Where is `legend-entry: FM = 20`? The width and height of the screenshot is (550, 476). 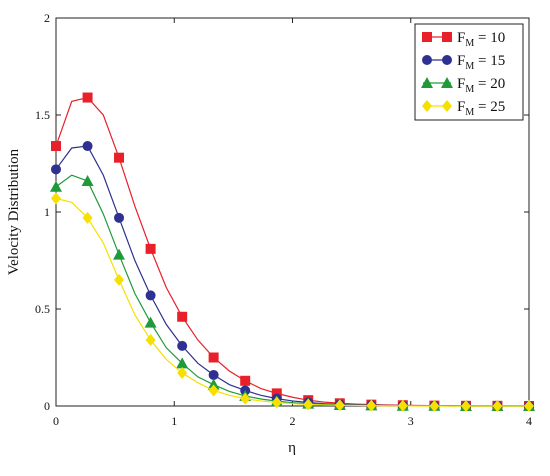
legend-entry: FM = 20 is located at coordinates (463, 85).